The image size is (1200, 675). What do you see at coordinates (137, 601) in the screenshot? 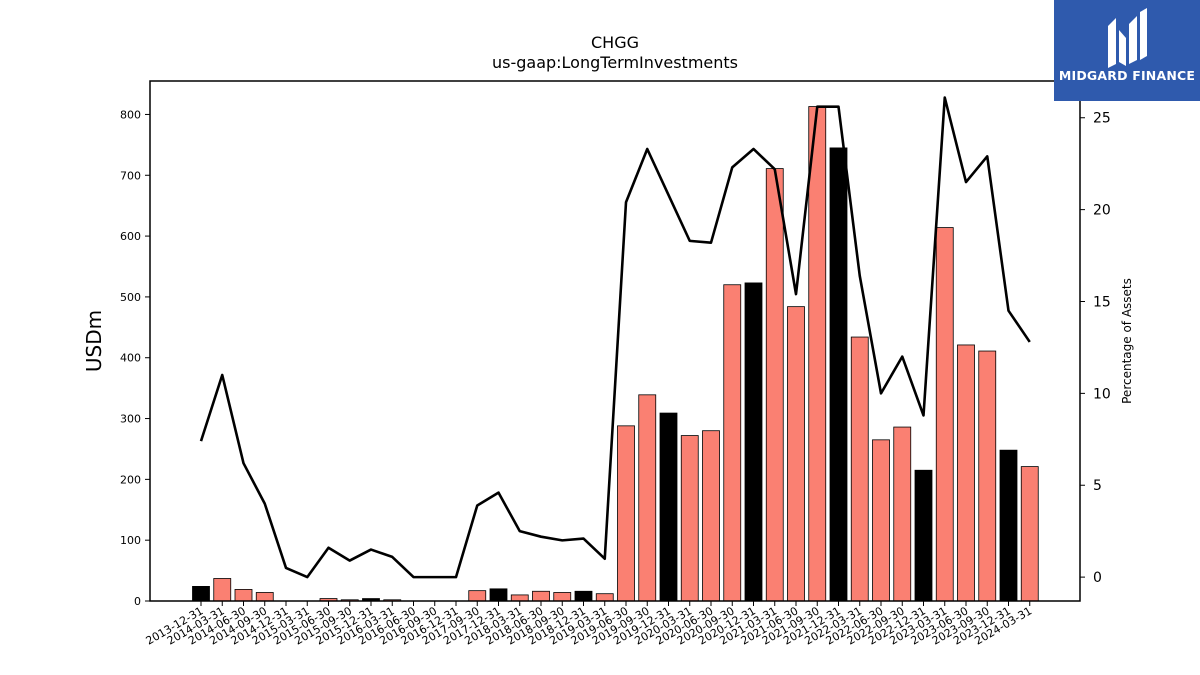
I see `y-tick-label: 0` at bounding box center [137, 601].